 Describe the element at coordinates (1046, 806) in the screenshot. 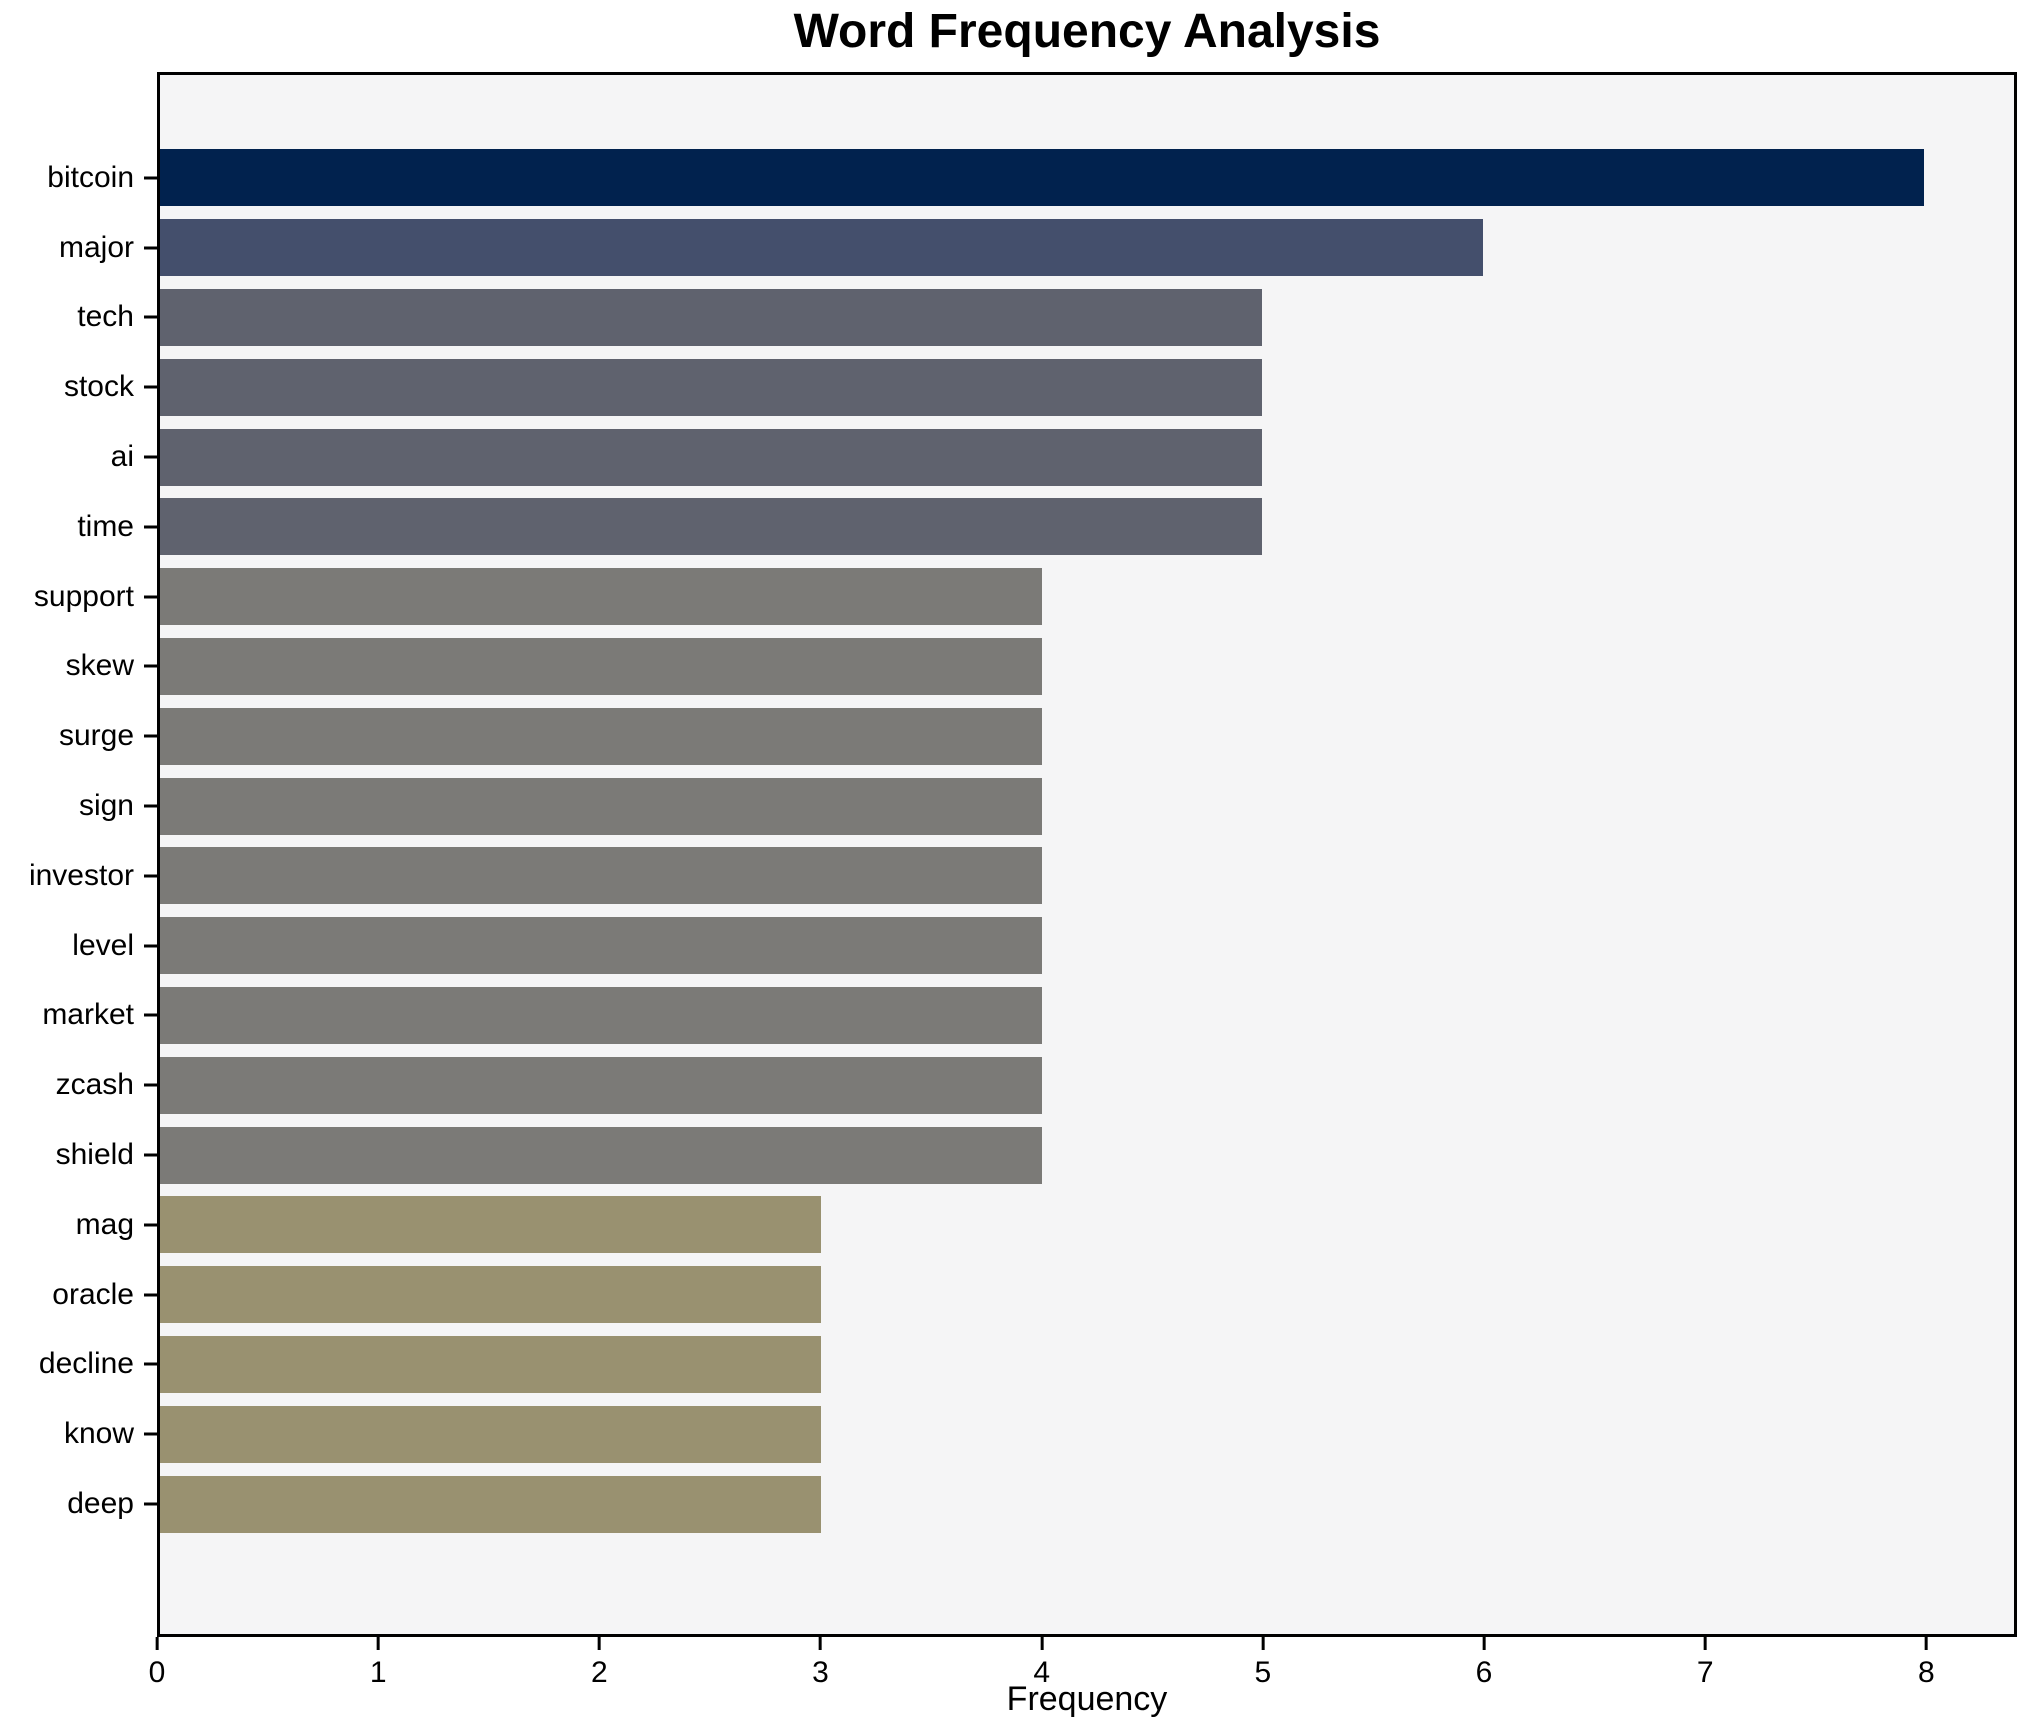

I see `bar-row: sign` at that location.